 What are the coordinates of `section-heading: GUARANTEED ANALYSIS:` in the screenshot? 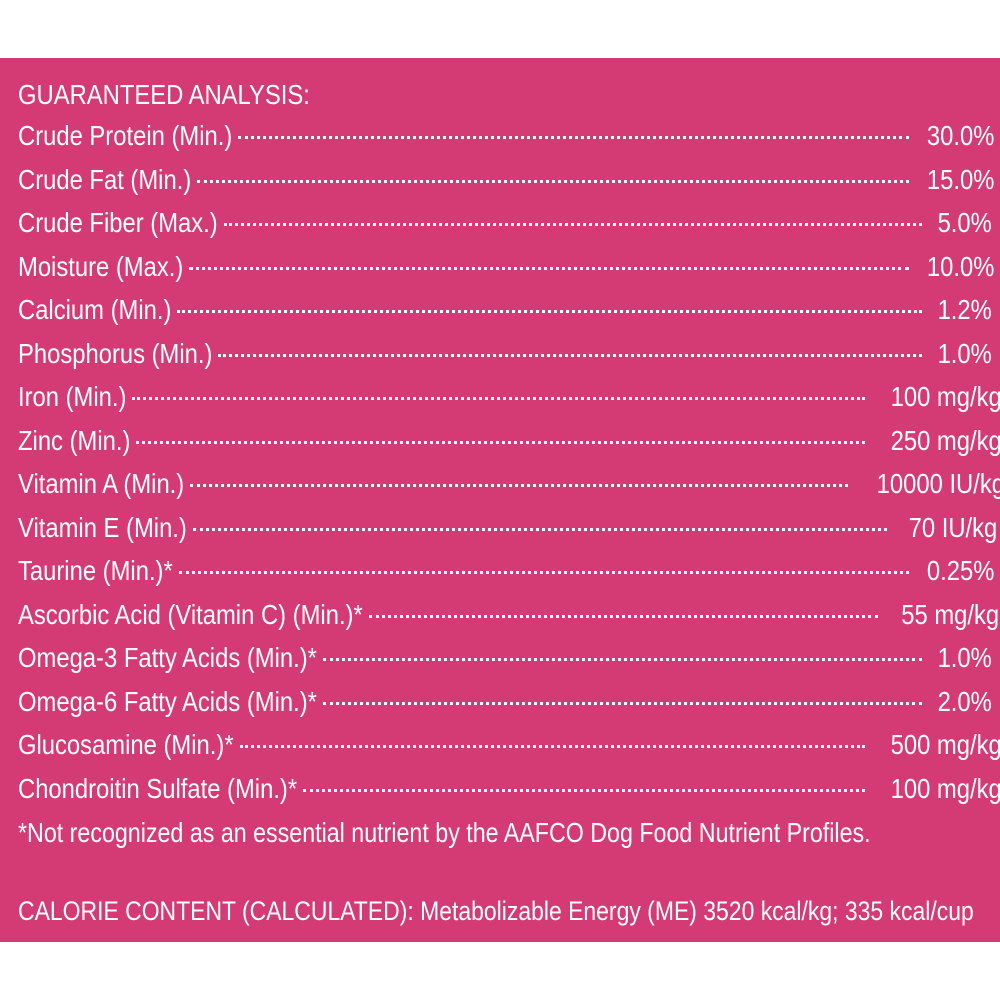 It's located at (164, 94).